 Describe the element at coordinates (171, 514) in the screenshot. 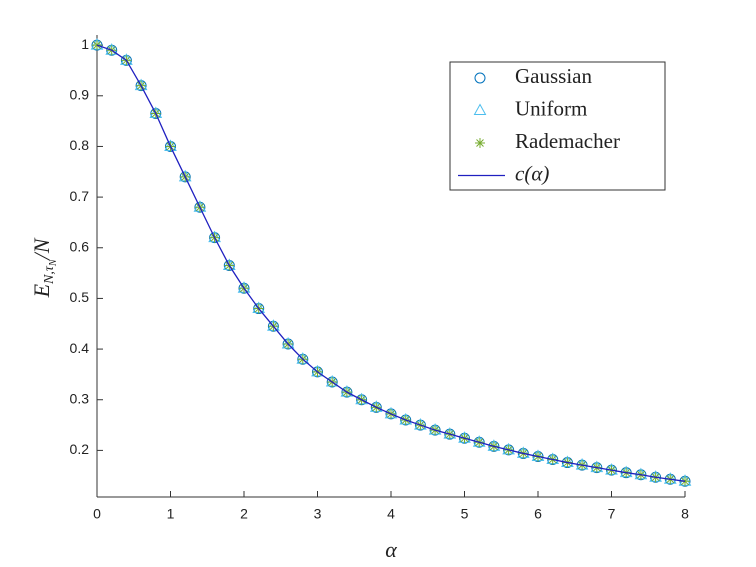

I see `x-tick-label: 1` at that location.